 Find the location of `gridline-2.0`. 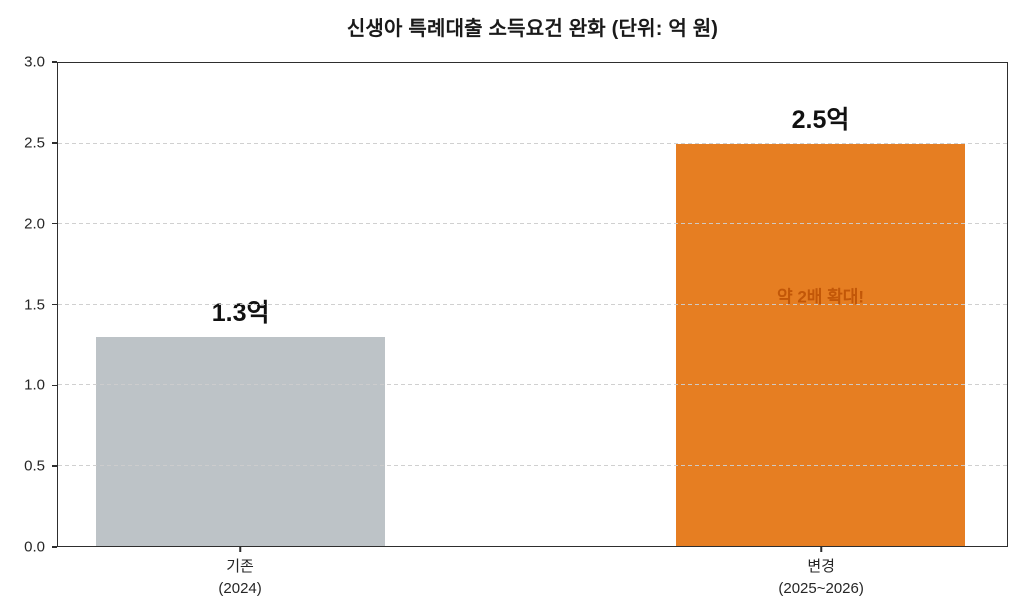

gridline-2.0 is located at coordinates (532, 224).